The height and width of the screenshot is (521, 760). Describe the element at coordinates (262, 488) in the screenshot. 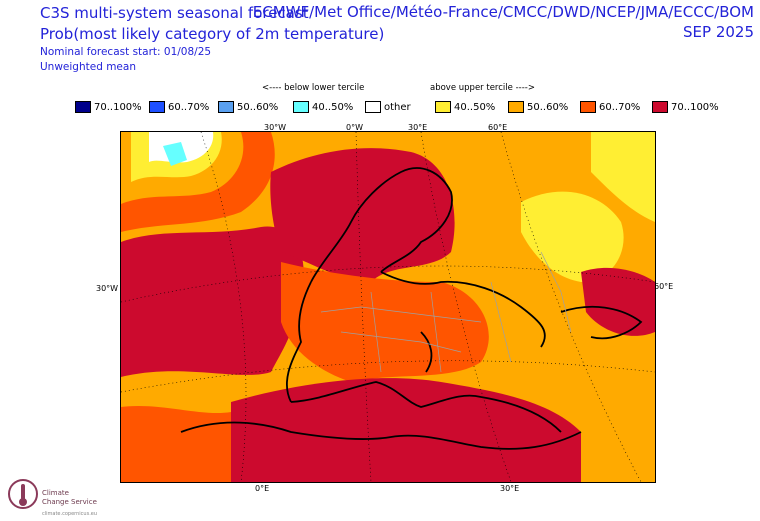

I see `lon-label-bottom: 0°E` at that location.